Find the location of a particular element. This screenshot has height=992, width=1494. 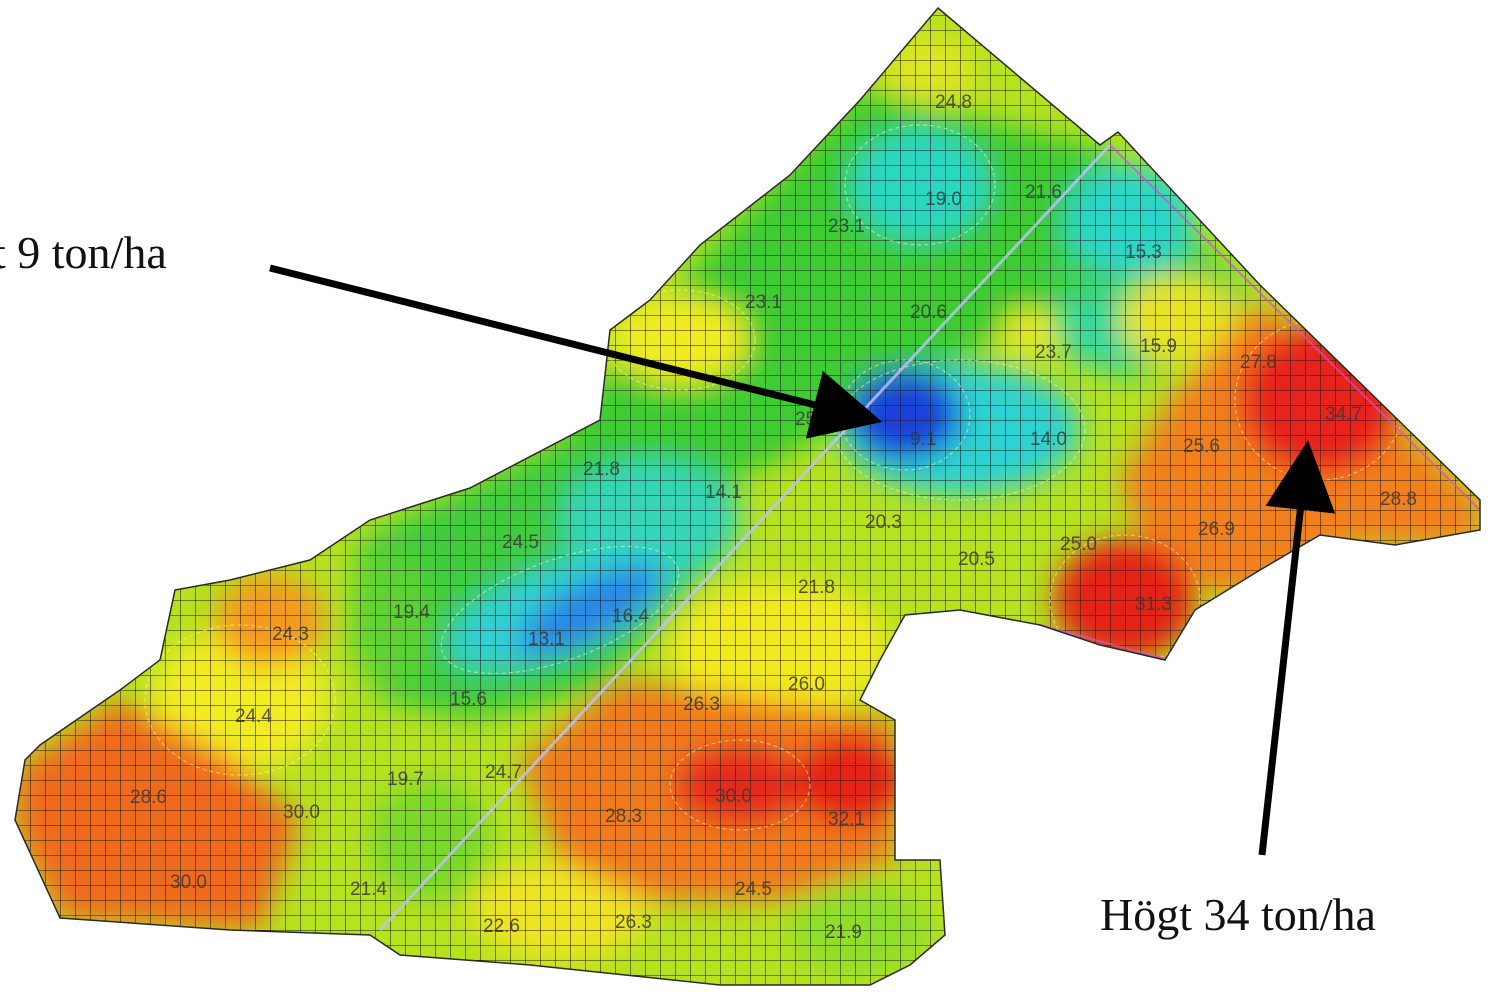

value-label: 20.6 is located at coordinates (928, 312).